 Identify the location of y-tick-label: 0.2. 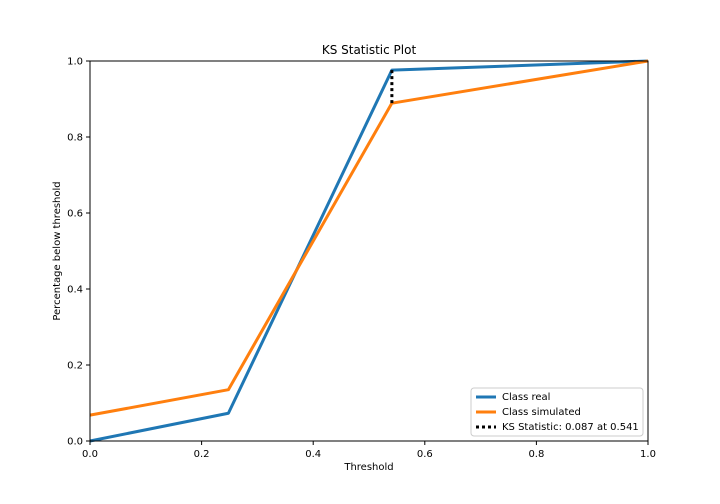
(75, 366).